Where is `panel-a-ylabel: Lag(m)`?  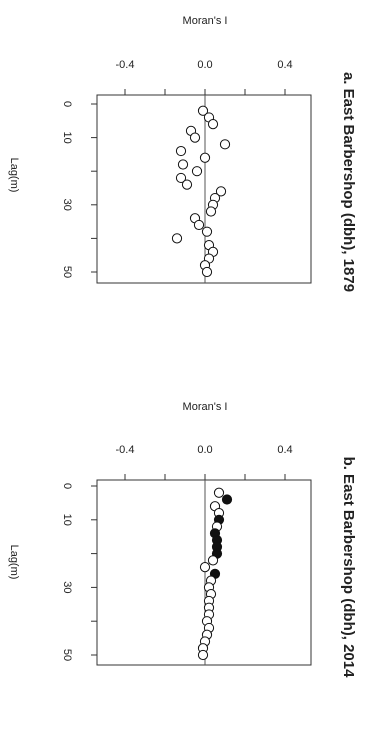 panel-a-ylabel: Lag(m) is located at coordinates (14, 175).